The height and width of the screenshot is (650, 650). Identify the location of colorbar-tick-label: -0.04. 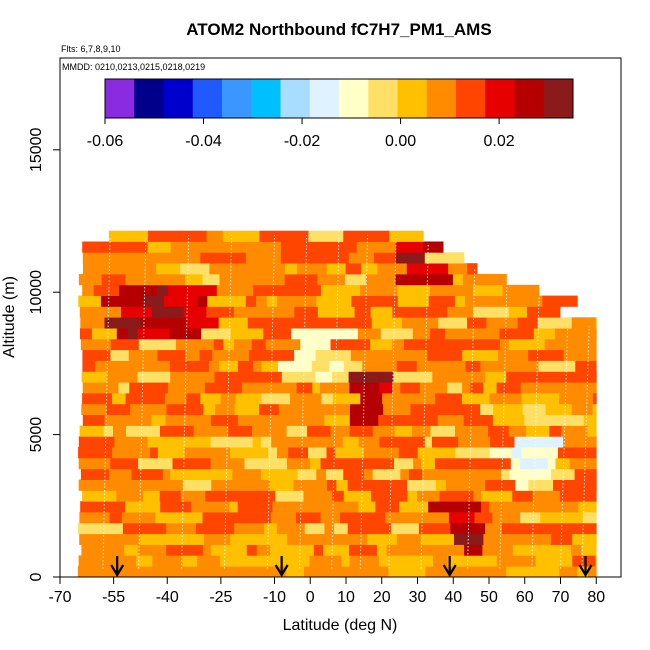
(203, 141).